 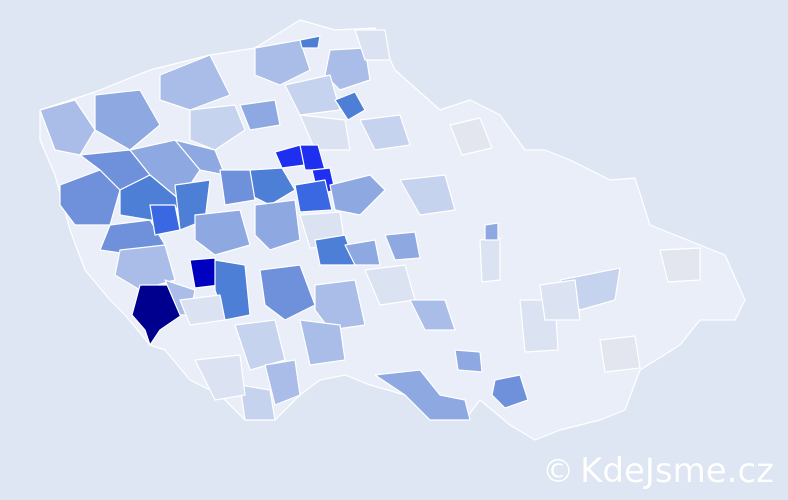 I want to click on district-v5, so click(x=468, y=361).